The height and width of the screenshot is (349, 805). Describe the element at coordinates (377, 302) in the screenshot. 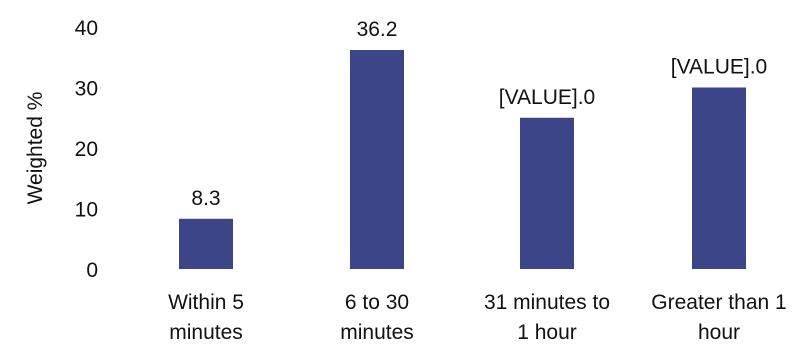

I see `category-label: 6 to 30` at that location.